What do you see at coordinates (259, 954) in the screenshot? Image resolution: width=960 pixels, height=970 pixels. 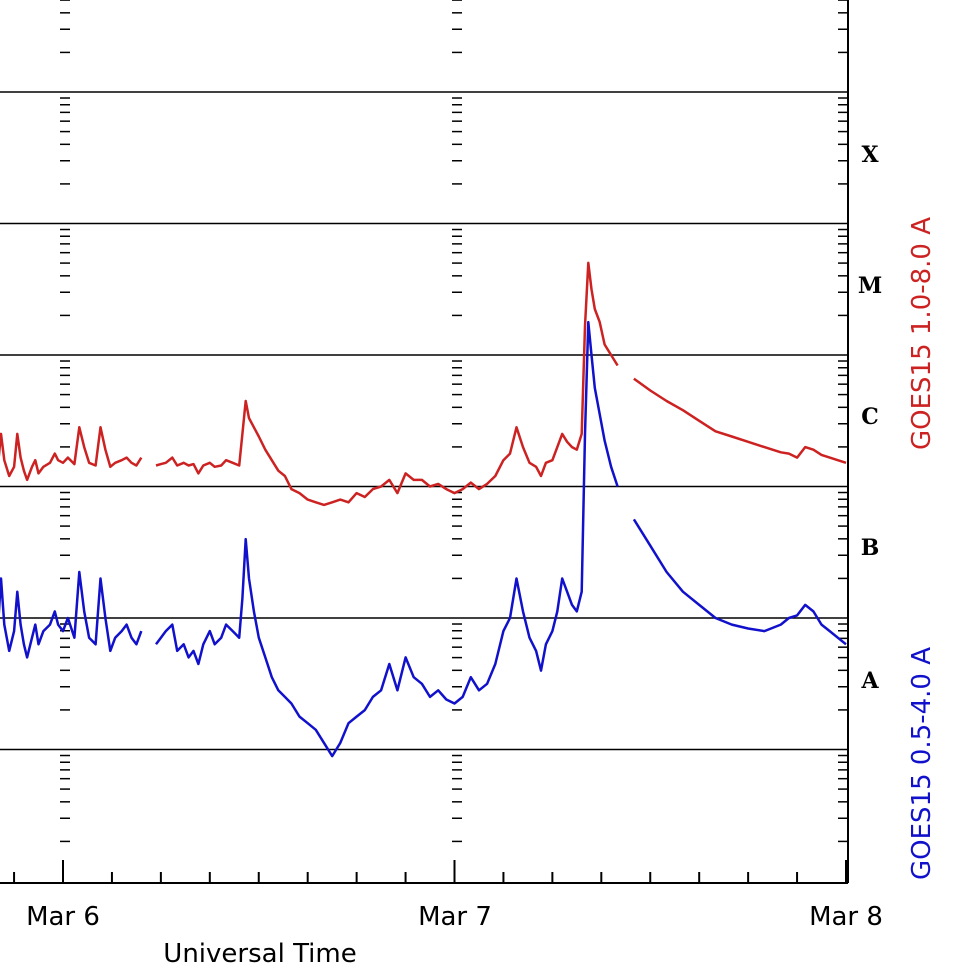 I see `x-axis-title: Universal Time` at bounding box center [259, 954].